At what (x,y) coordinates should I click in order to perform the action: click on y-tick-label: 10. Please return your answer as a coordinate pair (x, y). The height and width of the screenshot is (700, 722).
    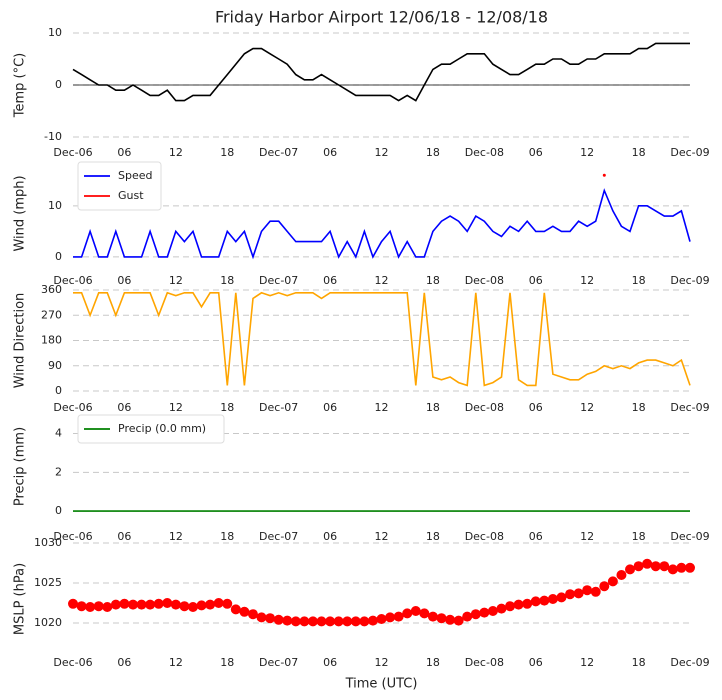
    Looking at the image, I should click on (55, 205).